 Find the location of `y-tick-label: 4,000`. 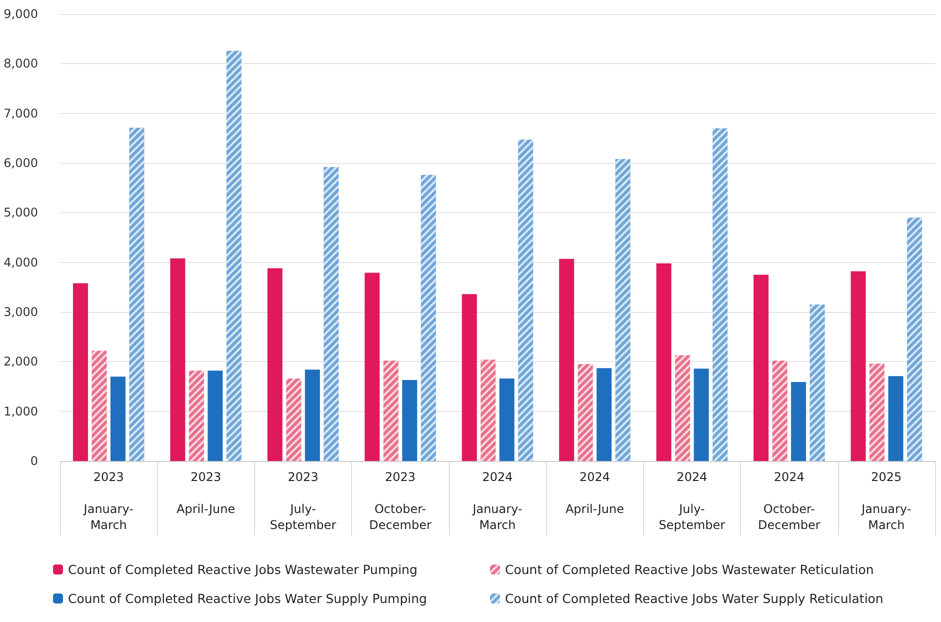

y-tick-label: 4,000 is located at coordinates (21, 262).